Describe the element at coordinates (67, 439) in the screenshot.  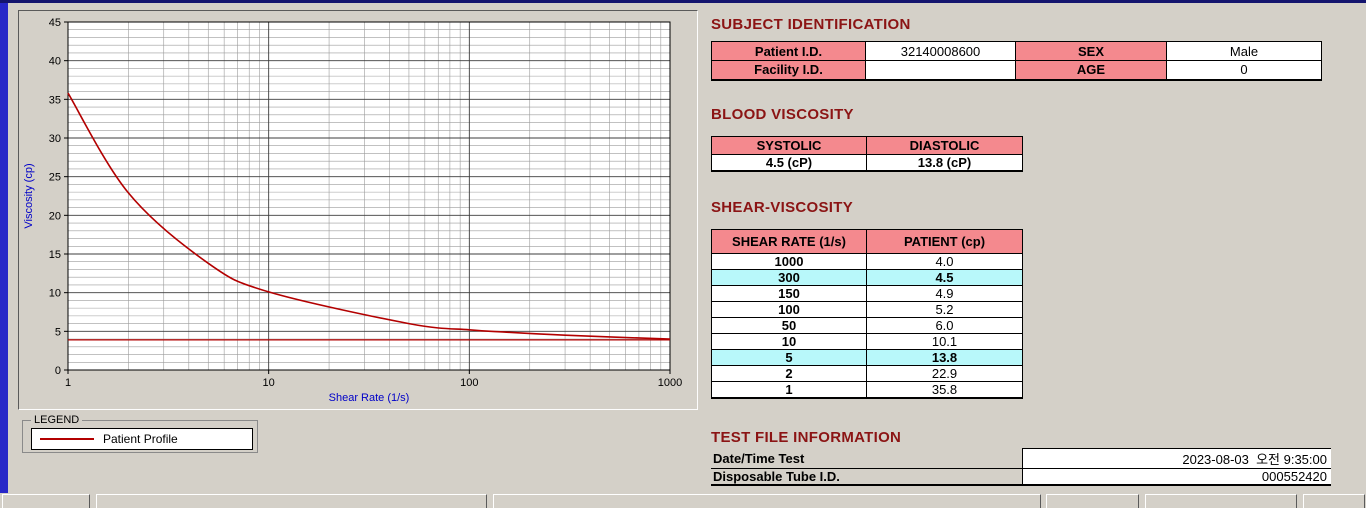
I see `patient-profile-line-swatch` at that location.